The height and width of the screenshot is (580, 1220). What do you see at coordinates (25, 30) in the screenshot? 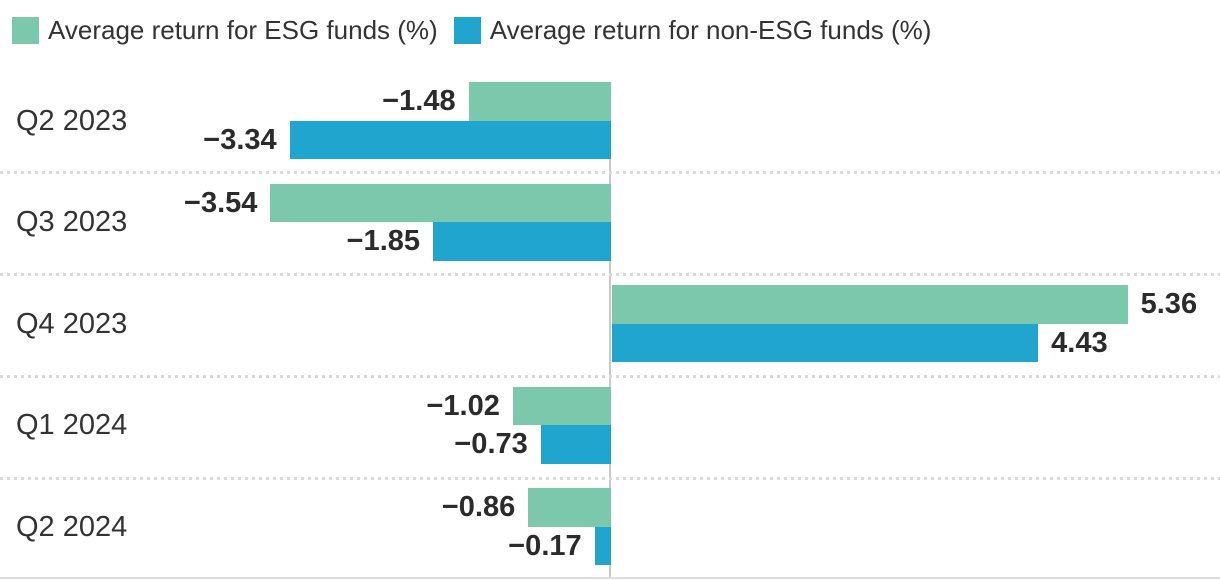
I see `esg-color-swatch` at bounding box center [25, 30].